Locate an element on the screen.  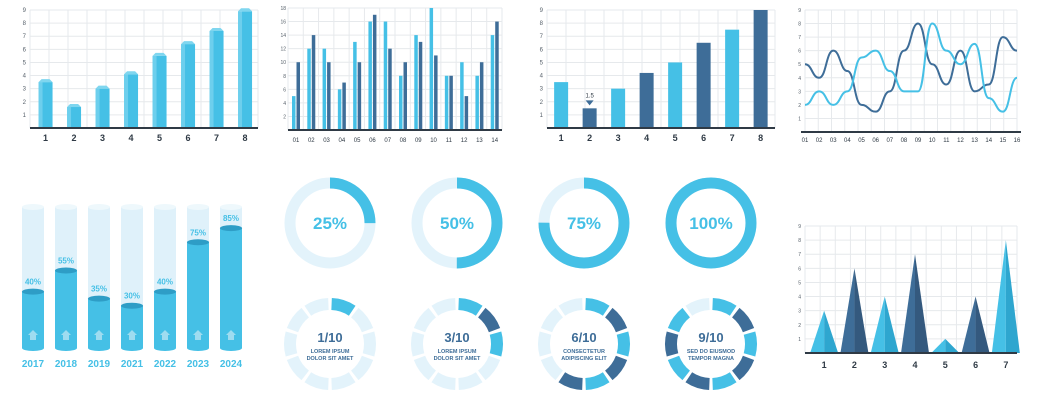
x-tick-label: 12 is located at coordinates (960, 141).